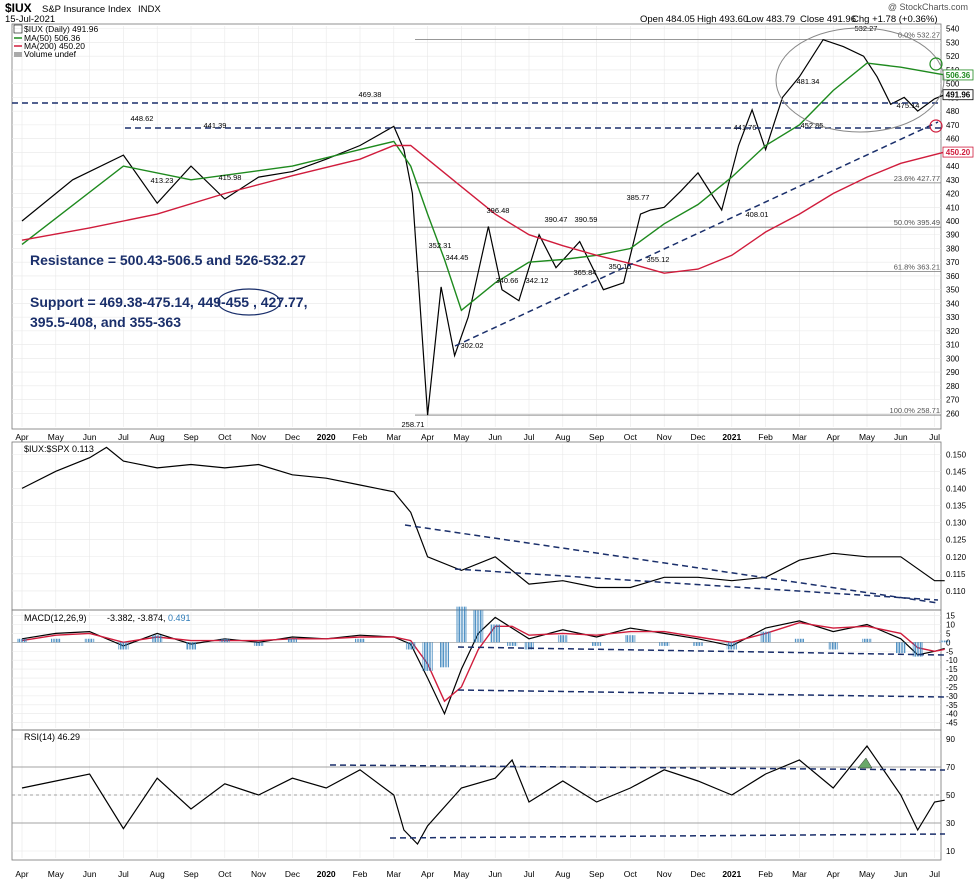 This screenshot has width=980, height=889. I want to click on value-tag-label: 450.20, so click(958, 152).